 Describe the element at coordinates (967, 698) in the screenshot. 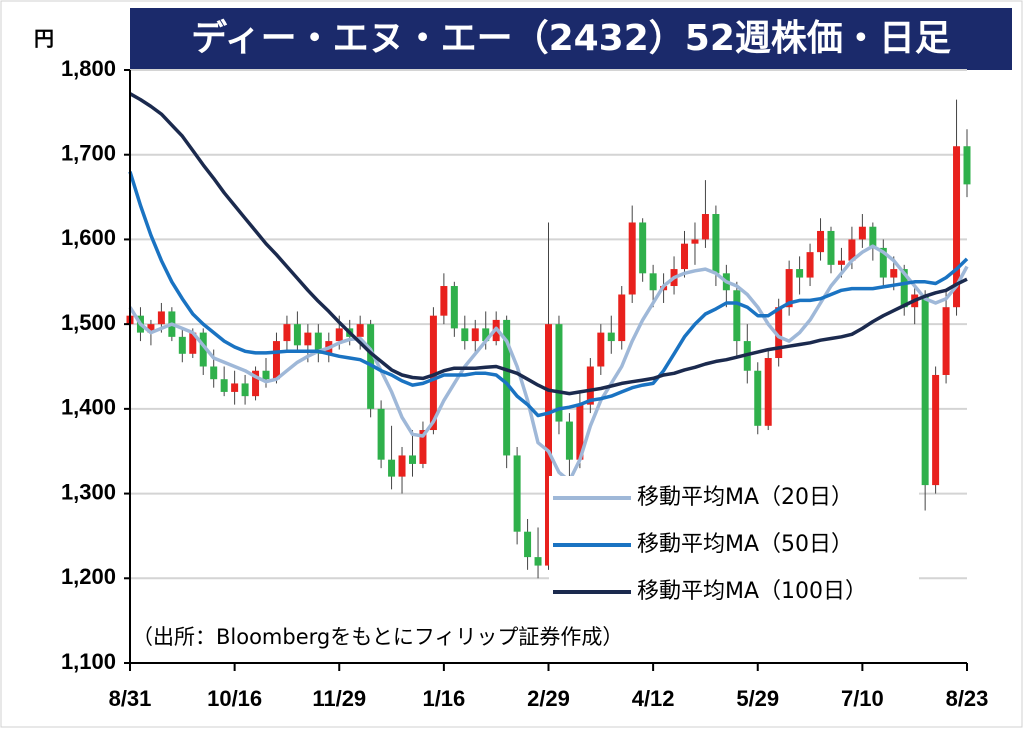

I see `x-tick-label: 8/23` at that location.